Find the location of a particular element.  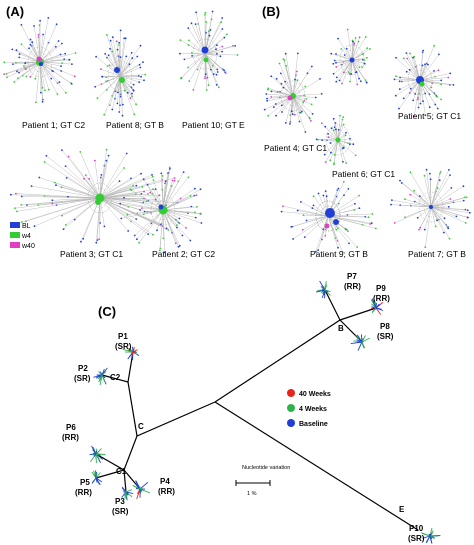

network-hub is located at coordinates (122, 80).